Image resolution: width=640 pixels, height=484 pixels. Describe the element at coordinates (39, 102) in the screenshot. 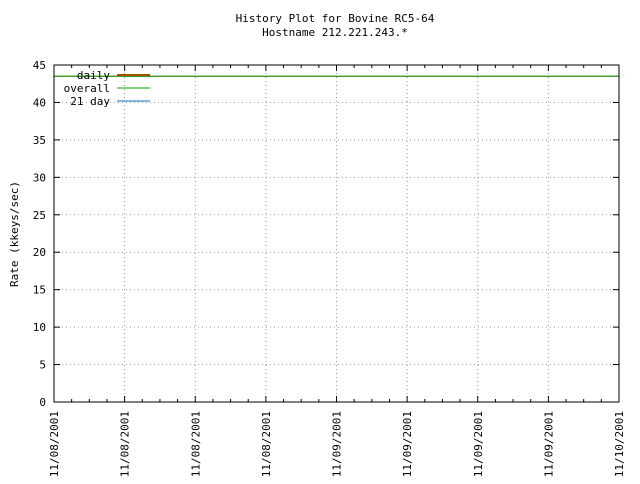

I see `y-tick-label: 40` at that location.